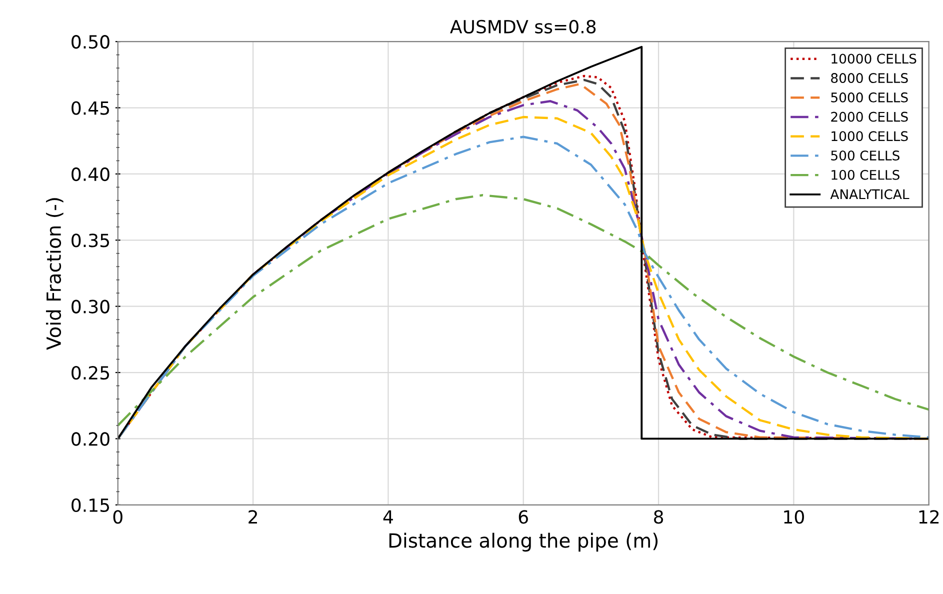 This screenshot has height=594, width=943. I want to click on x-tick-label: 2, so click(252, 517).